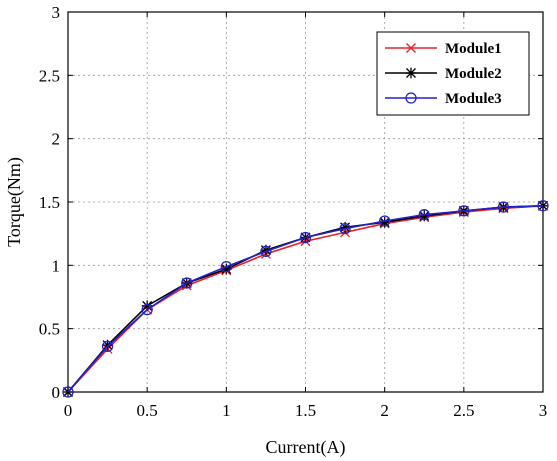 Image resolution: width=557 pixels, height=461 pixels. Describe the element at coordinates (473, 74) in the screenshot. I see `legend-label: Module2` at that location.